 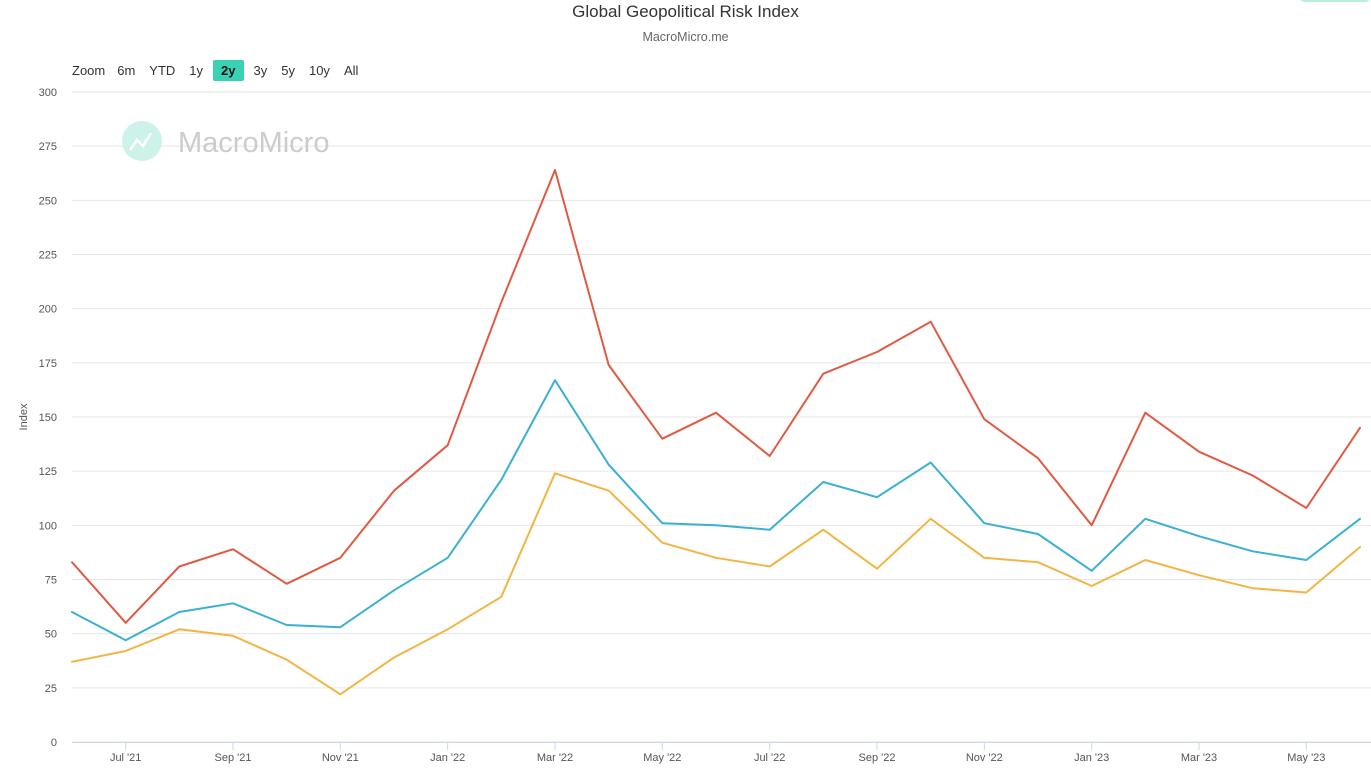 What do you see at coordinates (125, 758) in the screenshot?
I see `x-tick-label: Jul '21` at bounding box center [125, 758].